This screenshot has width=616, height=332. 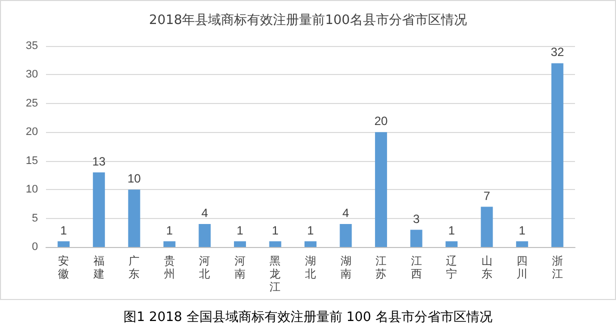 I want to click on data-label: 20, so click(x=381, y=121).